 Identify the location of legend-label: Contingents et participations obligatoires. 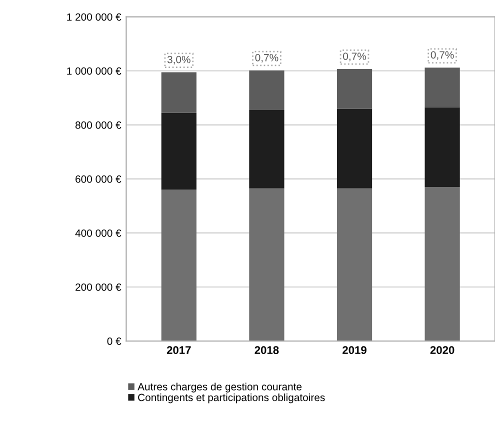
(231, 398).